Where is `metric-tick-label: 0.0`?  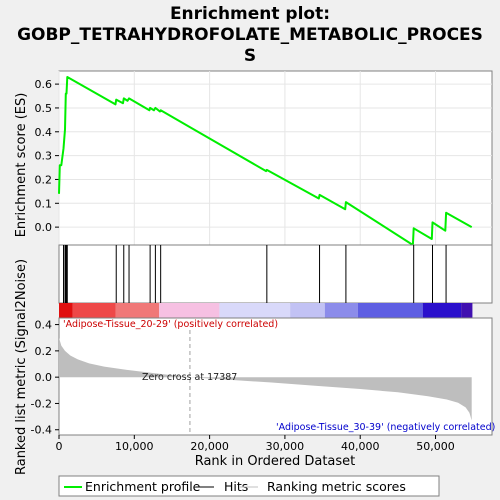
metric-tick-label: 0.0 is located at coordinates (44, 377).